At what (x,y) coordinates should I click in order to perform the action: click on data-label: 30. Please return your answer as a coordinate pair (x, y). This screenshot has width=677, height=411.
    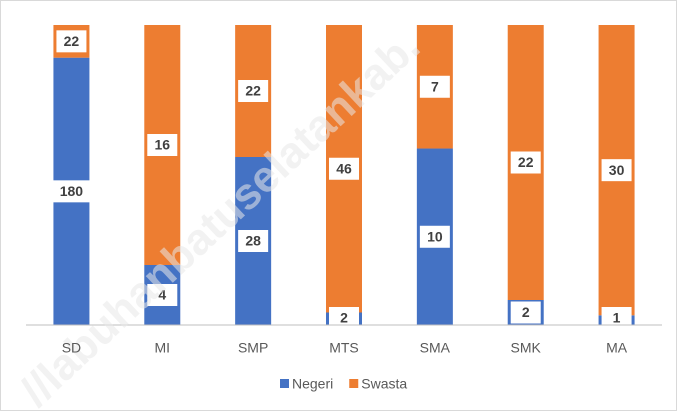
    Looking at the image, I should click on (617, 170).